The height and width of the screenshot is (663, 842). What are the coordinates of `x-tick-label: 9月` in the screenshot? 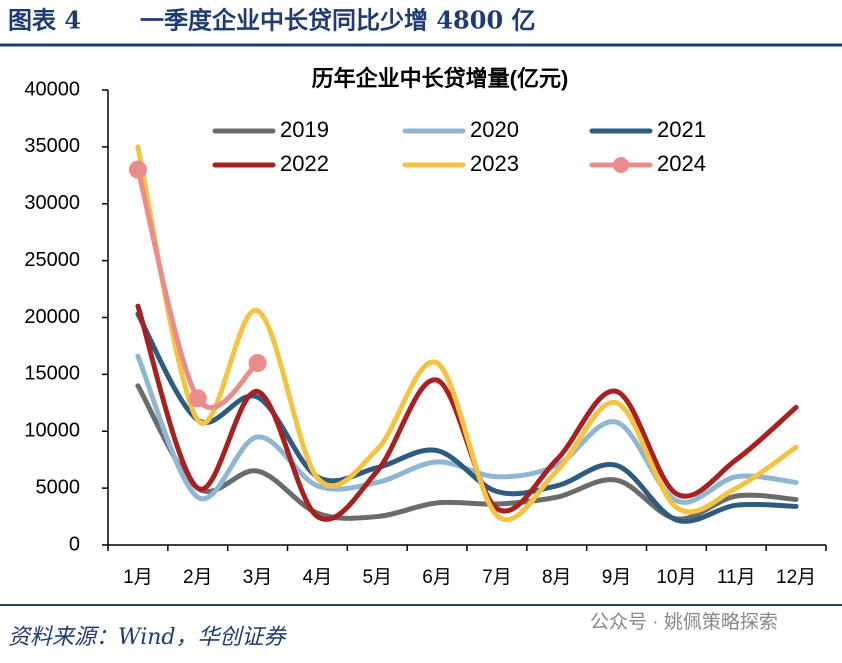 It's located at (617, 577).